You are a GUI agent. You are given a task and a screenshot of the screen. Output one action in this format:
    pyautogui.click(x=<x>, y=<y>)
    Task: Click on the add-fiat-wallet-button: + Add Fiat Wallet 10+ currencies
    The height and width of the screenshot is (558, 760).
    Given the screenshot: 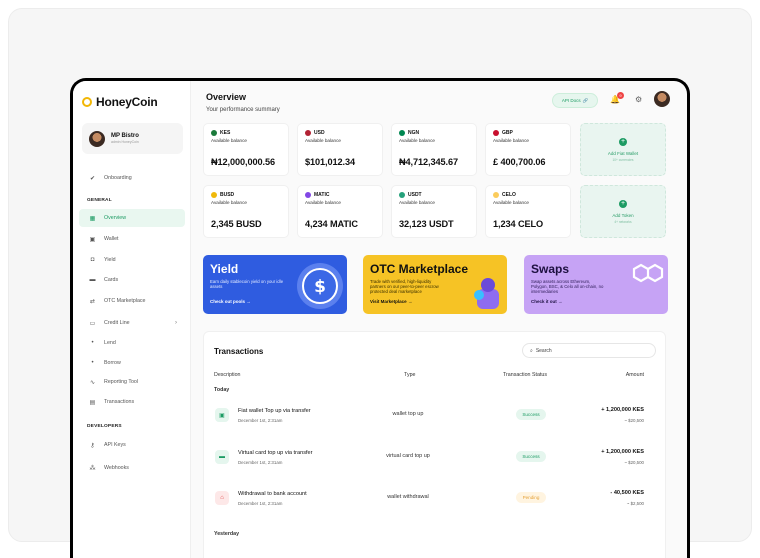 What is the action you would take?
    pyautogui.click(x=623, y=149)
    